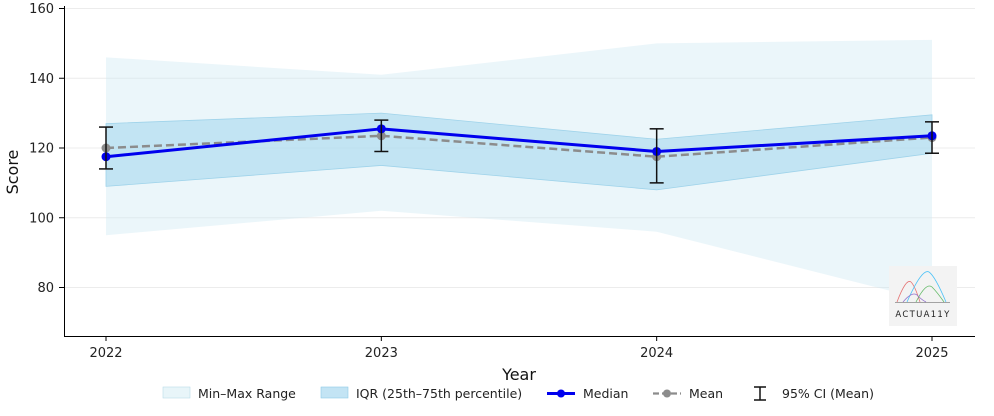 The height and width of the screenshot is (416, 994). I want to click on legend-swatch-mean-marker, so click(667, 393).